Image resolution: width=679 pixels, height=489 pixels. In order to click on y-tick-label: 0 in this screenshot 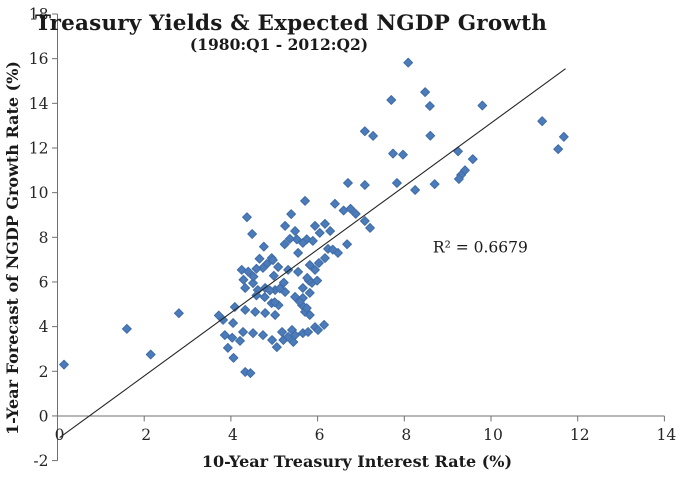, I will do `click(44, 416)`.